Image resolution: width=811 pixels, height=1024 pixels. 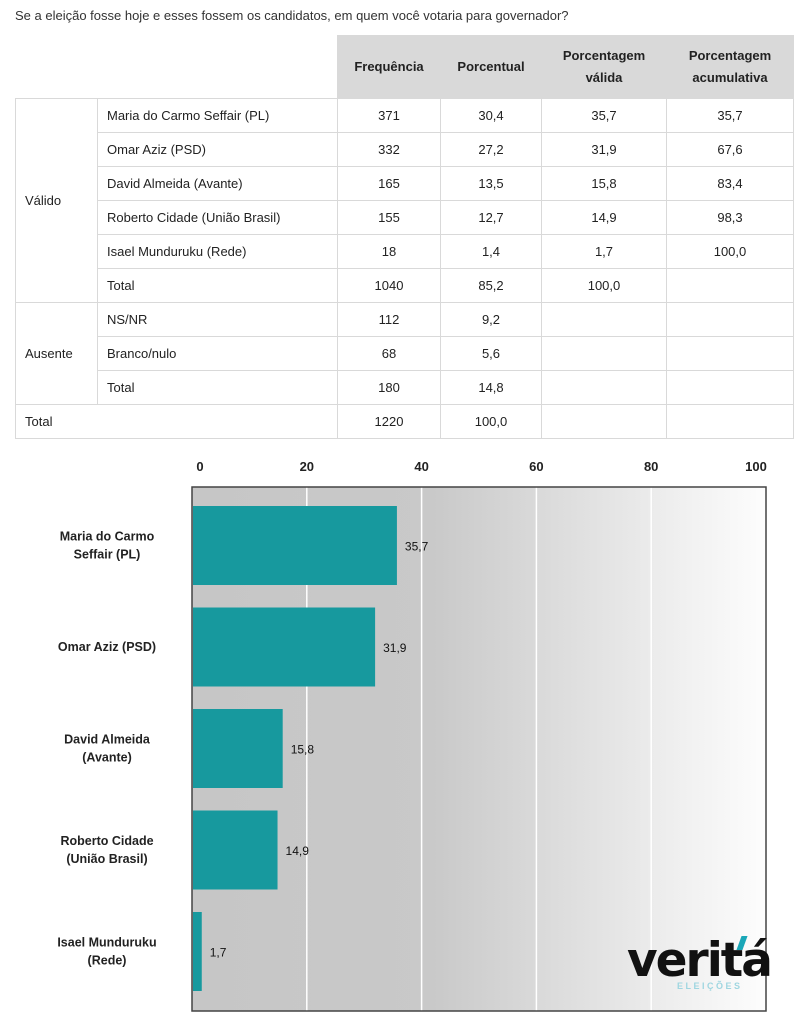 I want to click on data-label: 35,7, so click(x=417, y=547).